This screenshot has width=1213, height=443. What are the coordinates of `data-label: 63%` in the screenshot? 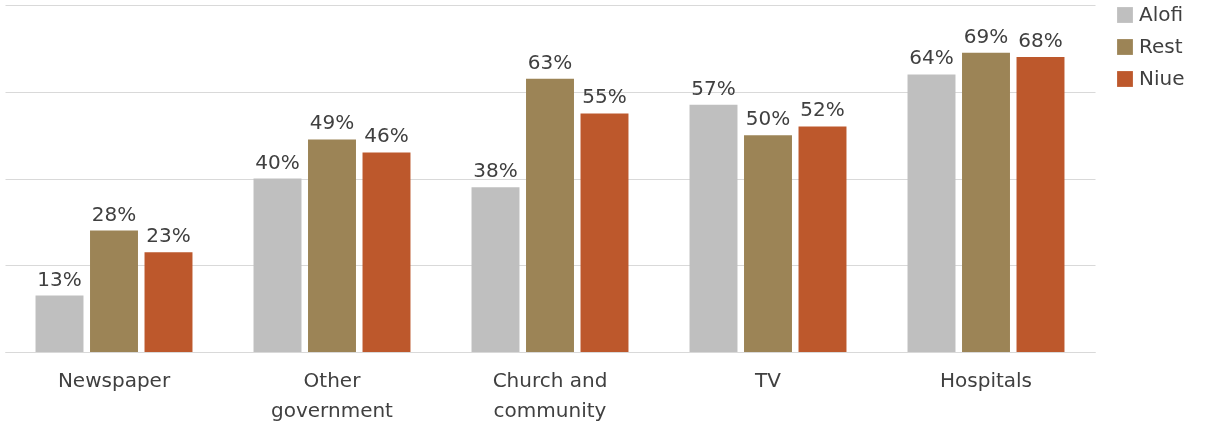 It's located at (550, 61).